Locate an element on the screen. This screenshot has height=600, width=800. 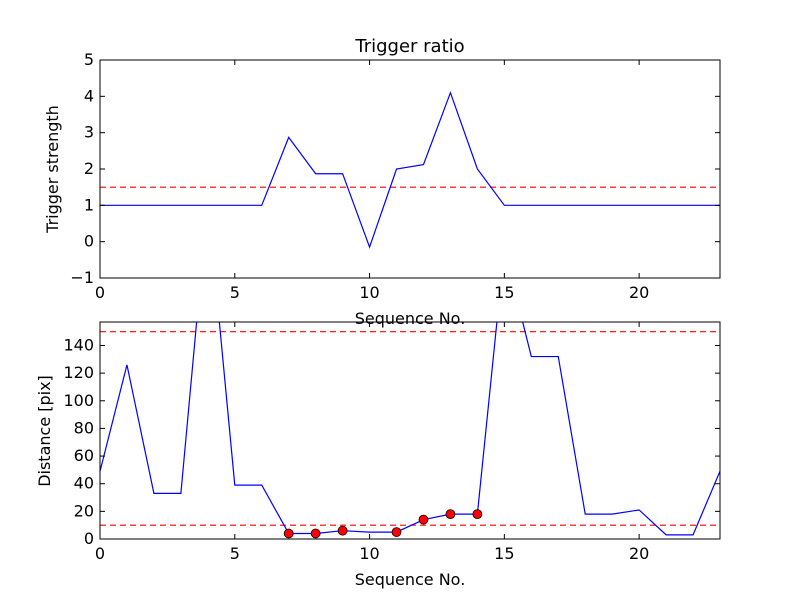
y-axis-label: Trigger strength is located at coordinates (52, 169).